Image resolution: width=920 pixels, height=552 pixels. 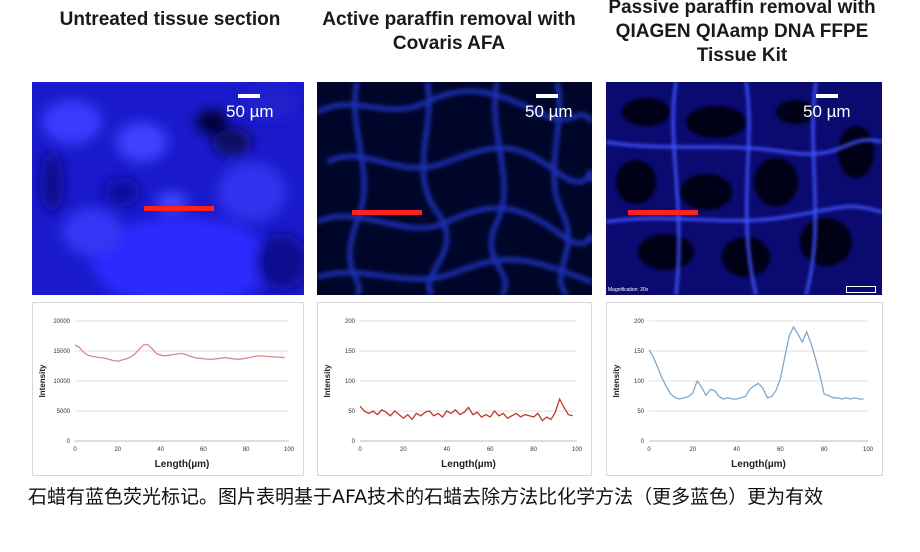 I want to click on micrograph-covaris: 50 µm, so click(x=454, y=188).